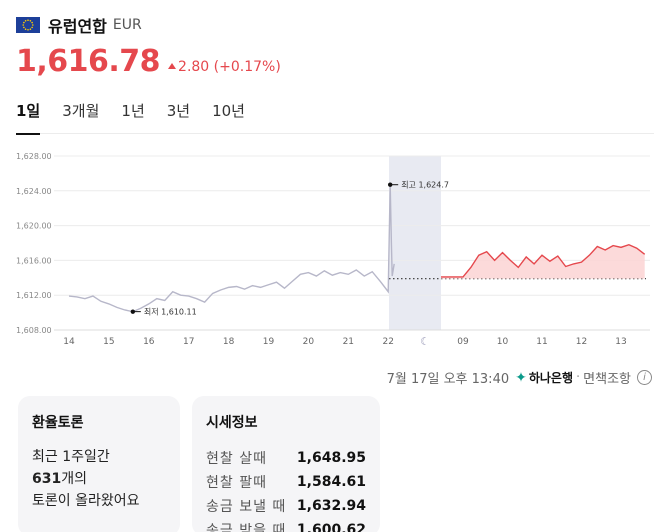 The width and height of the screenshot is (670, 532). I want to click on x-tick-label: 10, so click(503, 342).